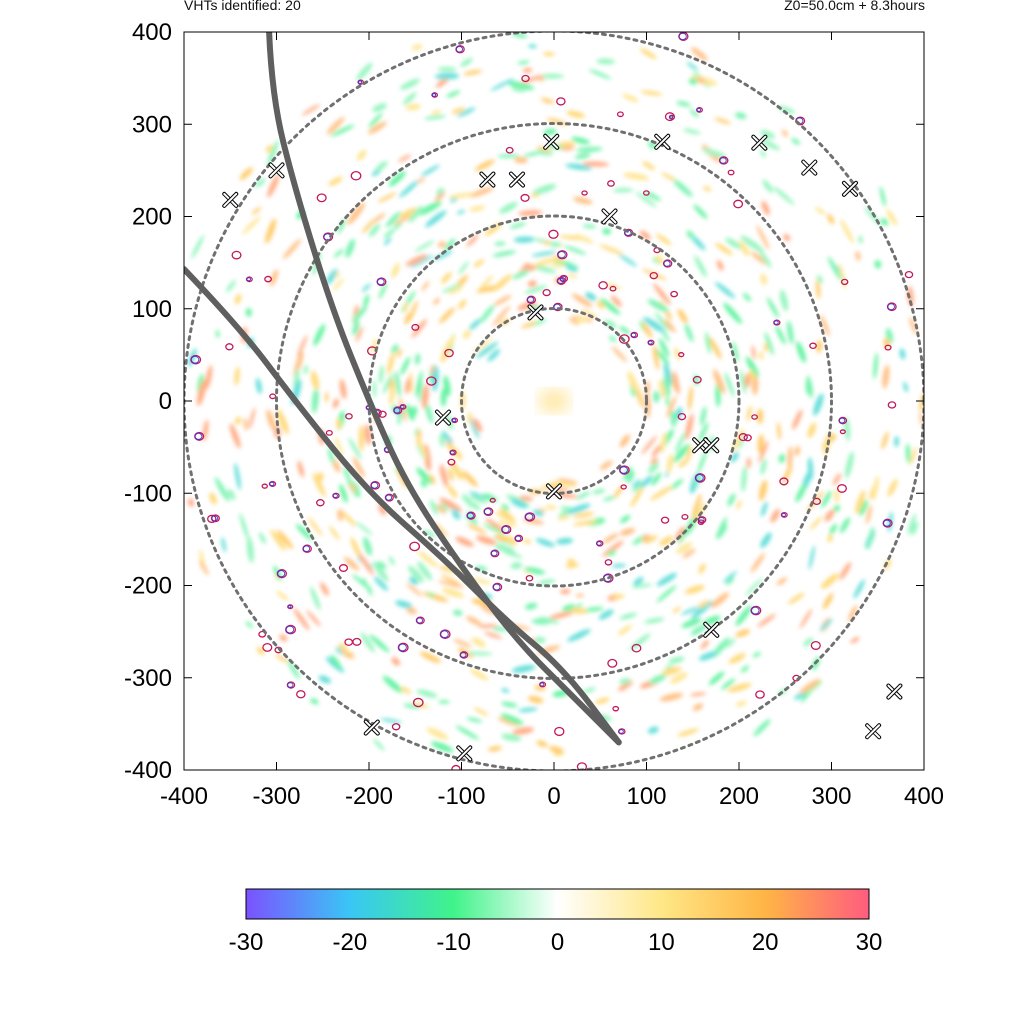 Image resolution: width=1024 pixels, height=1024 pixels. Describe the element at coordinates (854, 6) in the screenshot. I see `height-time-label: Z0=50.0cm + 8.3hours` at that location.